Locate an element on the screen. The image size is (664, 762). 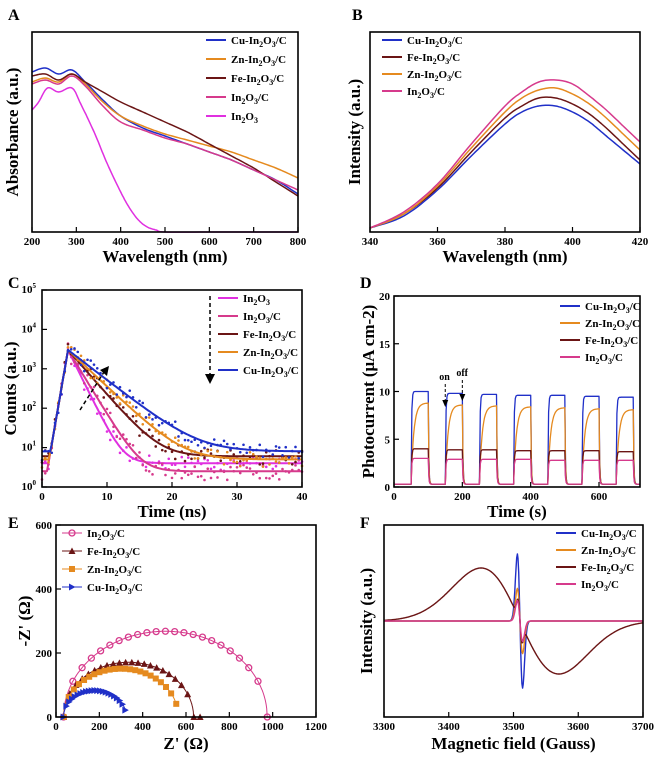
off-annotation: off is located at coordinates (462, 373).